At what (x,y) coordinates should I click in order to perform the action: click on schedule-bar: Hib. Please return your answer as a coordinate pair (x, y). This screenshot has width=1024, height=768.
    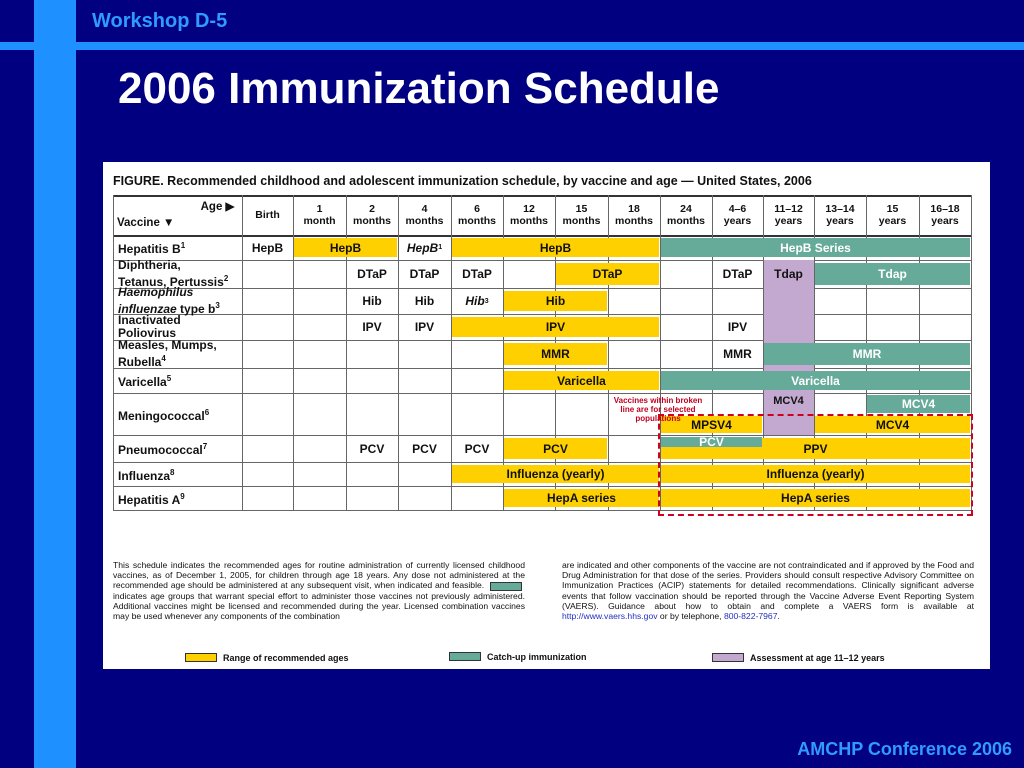
    Looking at the image, I should click on (555, 301).